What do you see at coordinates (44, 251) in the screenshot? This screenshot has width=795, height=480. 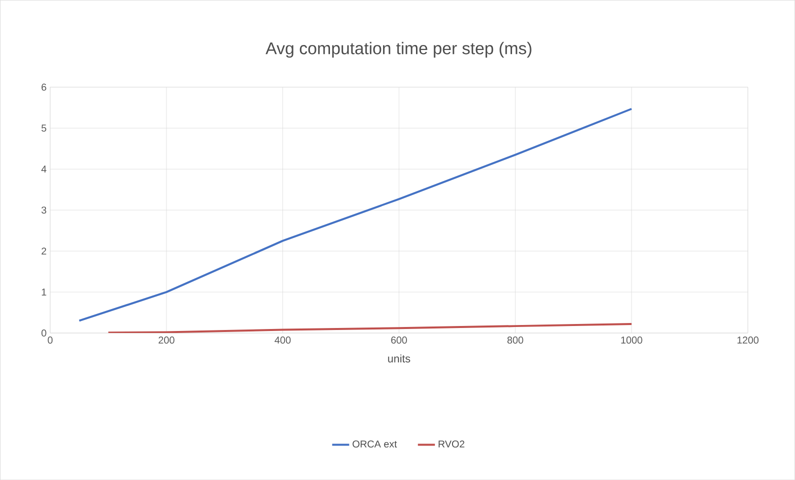 I see `y-tick-label: 2` at bounding box center [44, 251].